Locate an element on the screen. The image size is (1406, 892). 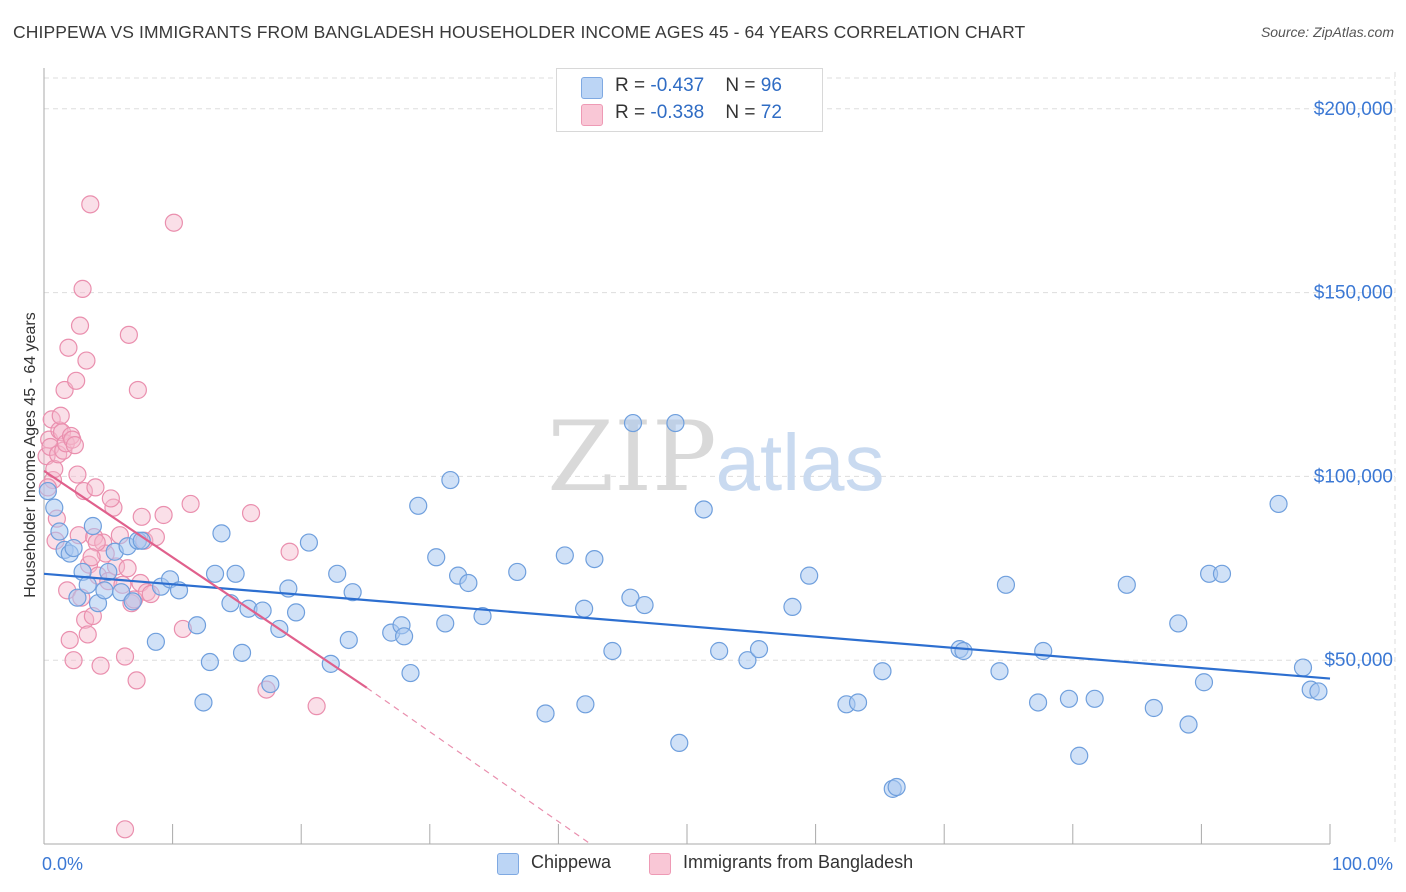
source-credit: Source: ZipAtlas.com is located at coordinates (1327, 32).